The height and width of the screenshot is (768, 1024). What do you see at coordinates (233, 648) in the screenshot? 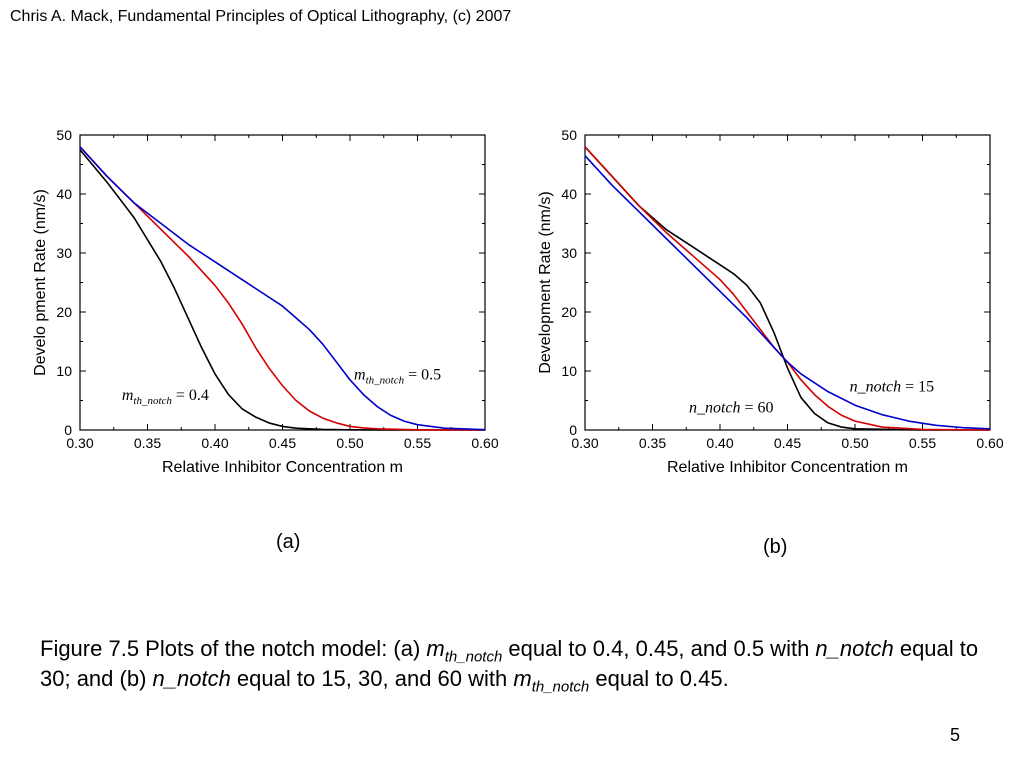
I see `caption-text-1: Figure 7.5 Plots of the notch model: (a)` at bounding box center [233, 648].